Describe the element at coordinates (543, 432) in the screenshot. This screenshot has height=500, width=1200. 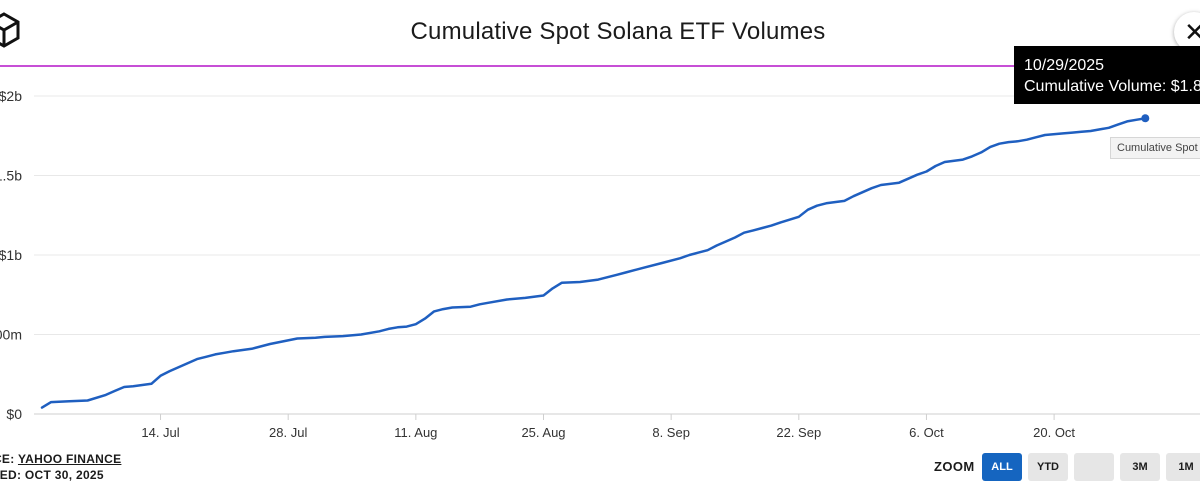
I see `x-tick-label: 25. Aug` at that location.